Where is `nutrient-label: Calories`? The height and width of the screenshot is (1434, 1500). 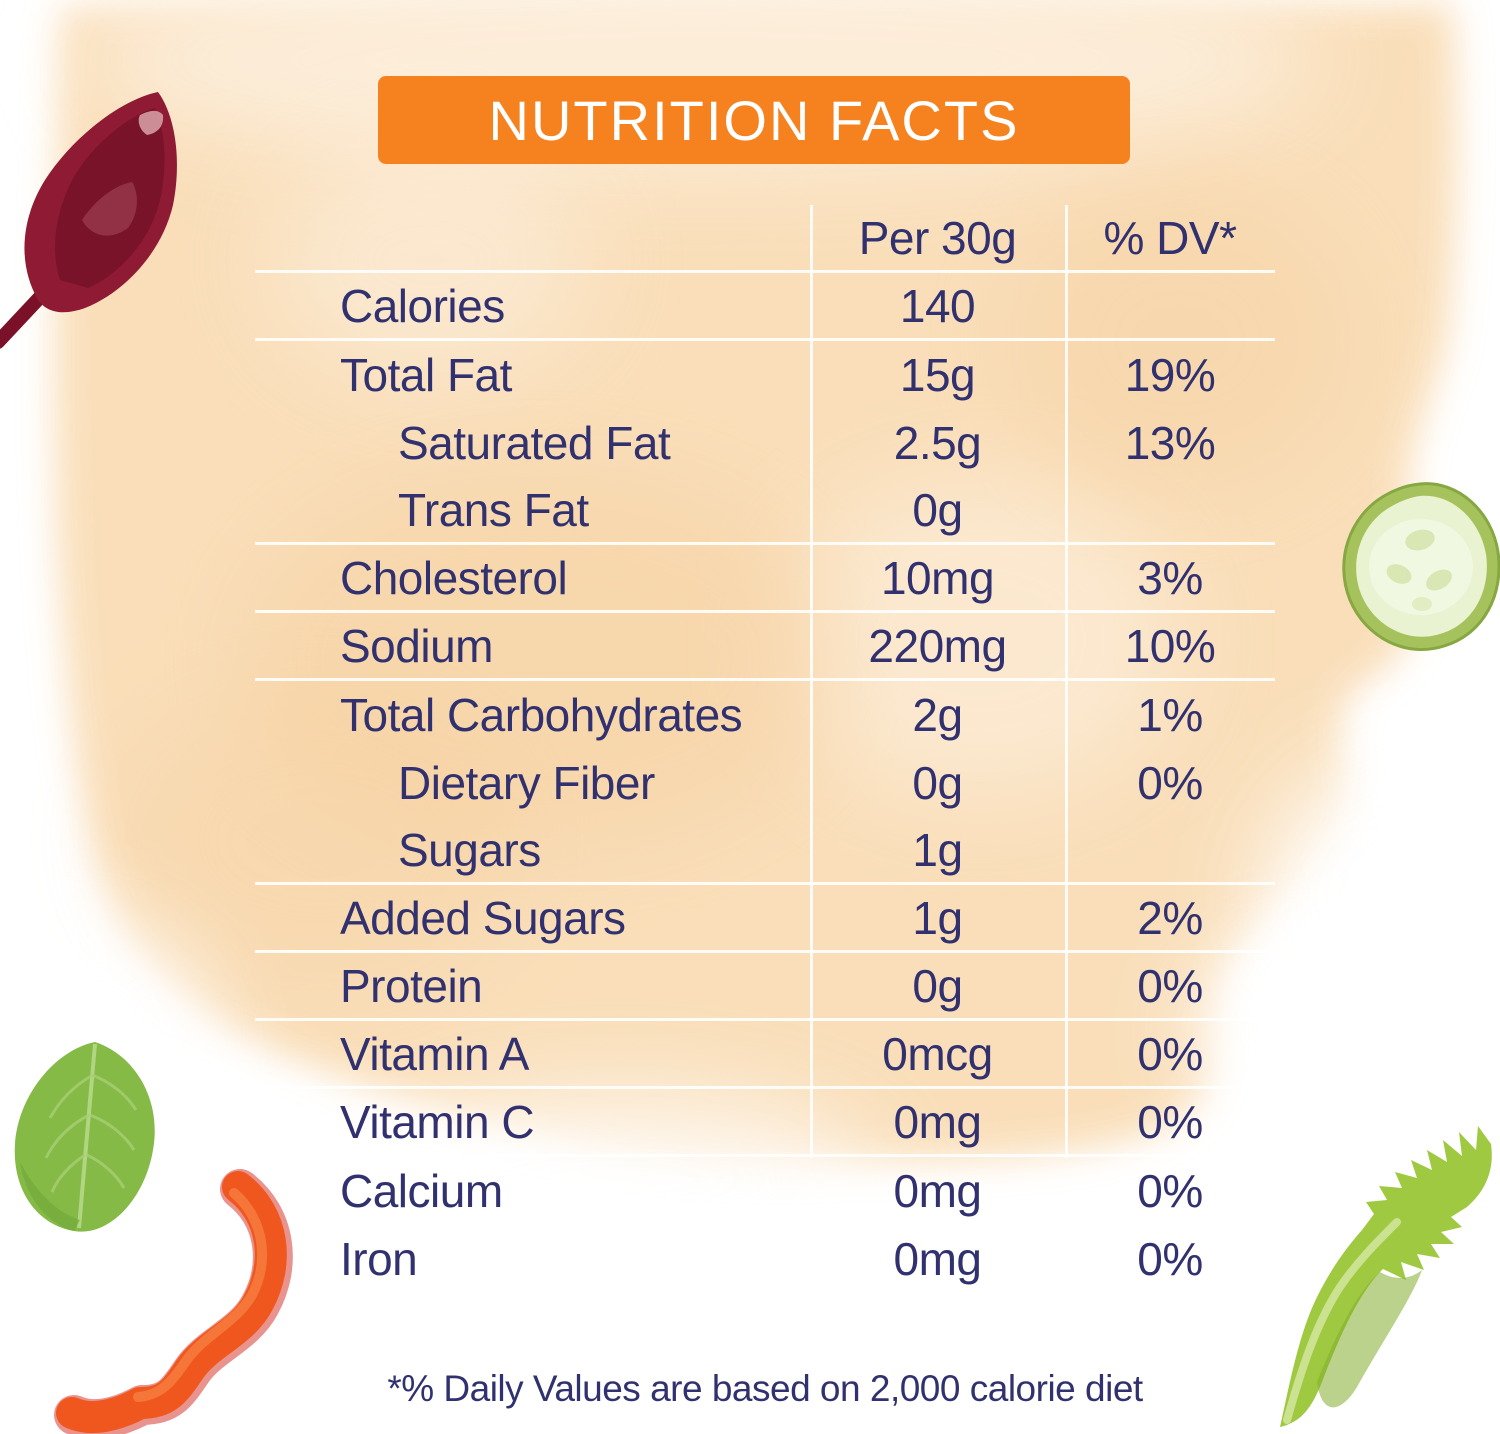 nutrient-label: Calories is located at coordinates (422, 305).